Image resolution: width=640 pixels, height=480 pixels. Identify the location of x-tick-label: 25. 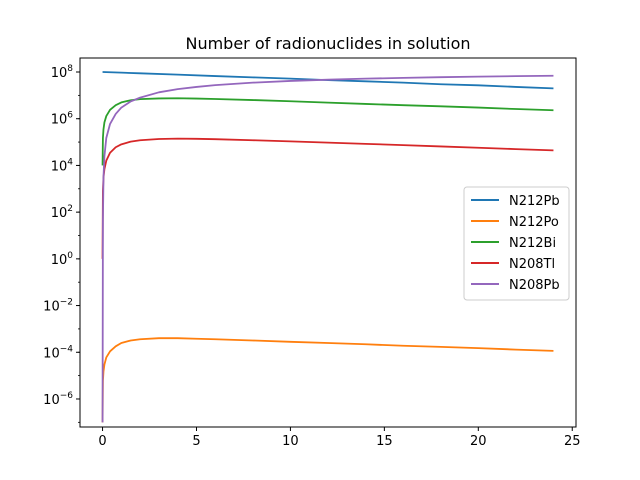
(572, 441).